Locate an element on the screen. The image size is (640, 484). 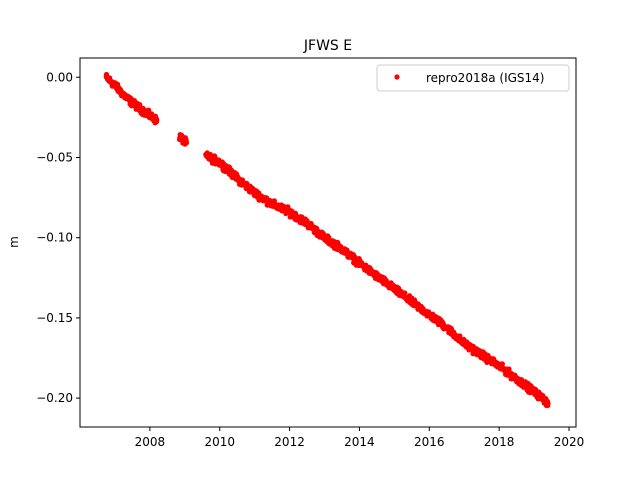
legend-marker-icon is located at coordinates (397, 77).